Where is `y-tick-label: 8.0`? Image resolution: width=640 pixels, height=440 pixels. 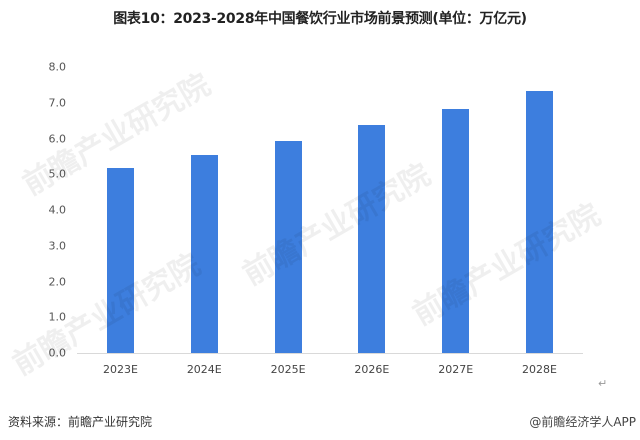 y-tick-label: 8.0 is located at coordinates (57, 67).